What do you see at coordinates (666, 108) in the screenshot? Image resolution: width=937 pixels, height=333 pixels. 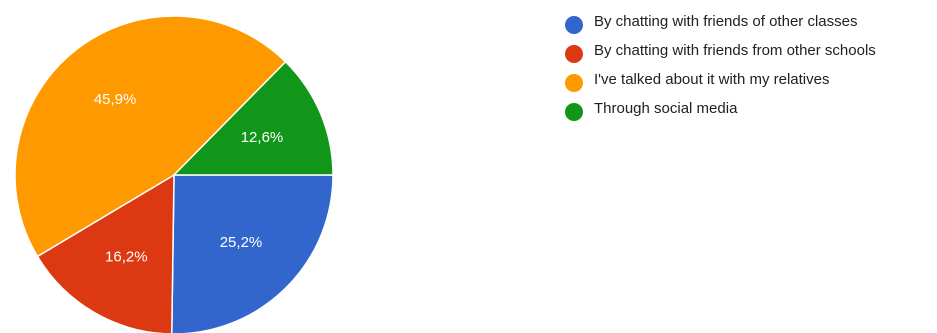 I see `legend-label-4: Through social media` at bounding box center [666, 108].